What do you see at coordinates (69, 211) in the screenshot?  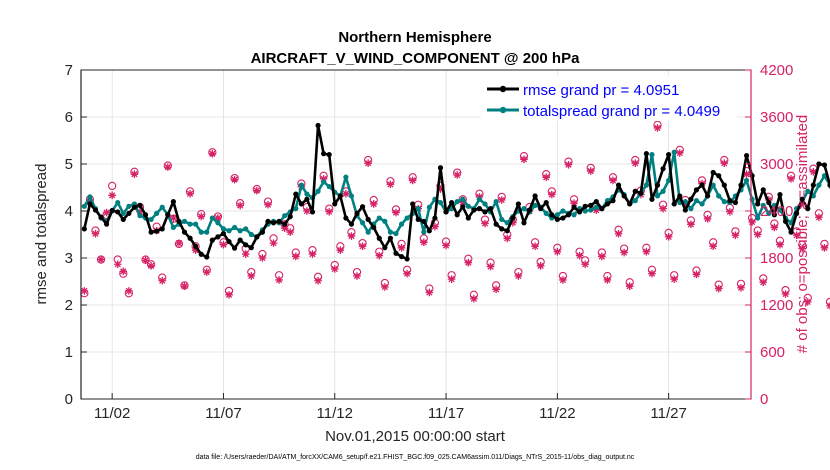 I see `left-y-tick-label: 4` at bounding box center [69, 211].